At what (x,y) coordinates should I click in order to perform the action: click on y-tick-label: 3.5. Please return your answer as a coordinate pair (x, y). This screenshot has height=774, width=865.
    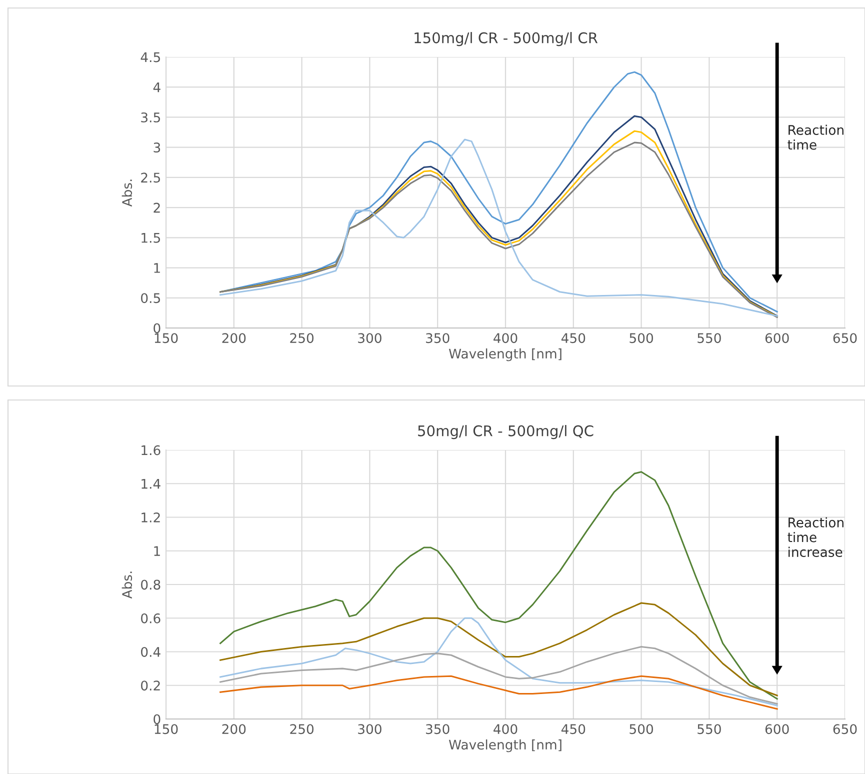
    Looking at the image, I should click on (150, 117).